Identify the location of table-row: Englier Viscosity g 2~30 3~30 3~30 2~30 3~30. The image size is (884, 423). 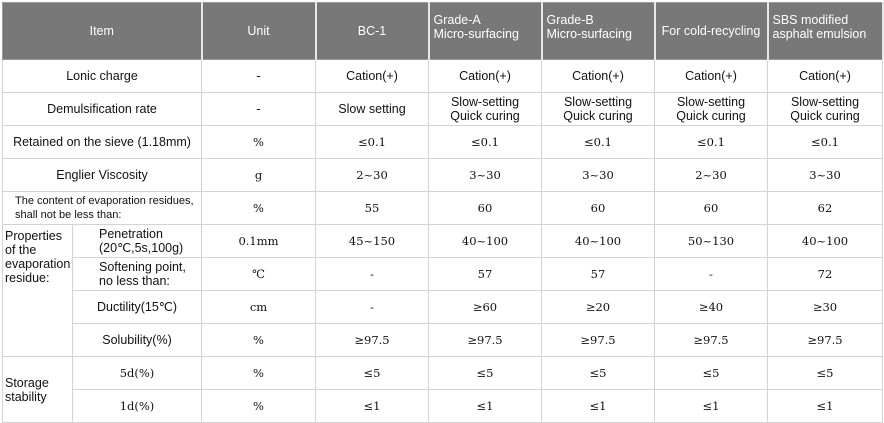
(442, 175).